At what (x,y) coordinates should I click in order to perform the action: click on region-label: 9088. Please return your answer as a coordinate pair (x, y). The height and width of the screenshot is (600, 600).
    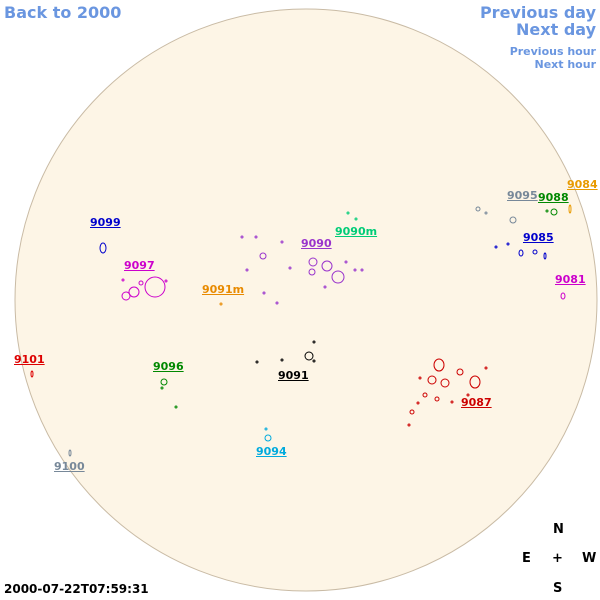
    Looking at the image, I should click on (553, 197).